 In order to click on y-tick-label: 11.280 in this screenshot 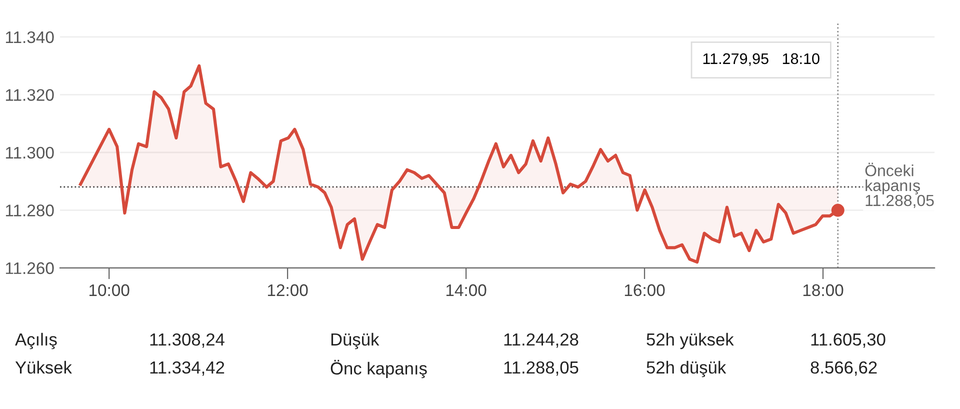, I will do `click(30, 210)`.